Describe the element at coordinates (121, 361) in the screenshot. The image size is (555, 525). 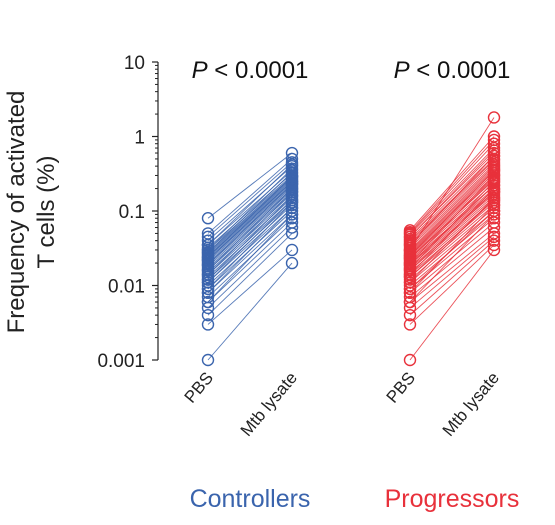
I see `y-tick-label: 0.001` at that location.